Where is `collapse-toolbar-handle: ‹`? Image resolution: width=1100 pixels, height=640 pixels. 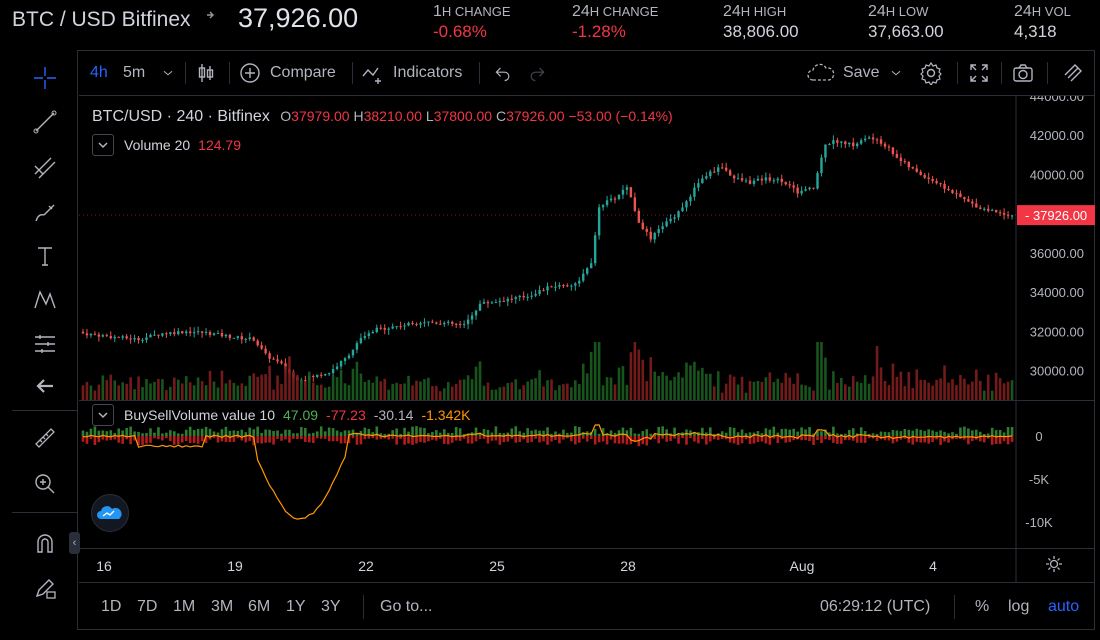
collapse-toolbar-handle: ‹ is located at coordinates (74, 543).